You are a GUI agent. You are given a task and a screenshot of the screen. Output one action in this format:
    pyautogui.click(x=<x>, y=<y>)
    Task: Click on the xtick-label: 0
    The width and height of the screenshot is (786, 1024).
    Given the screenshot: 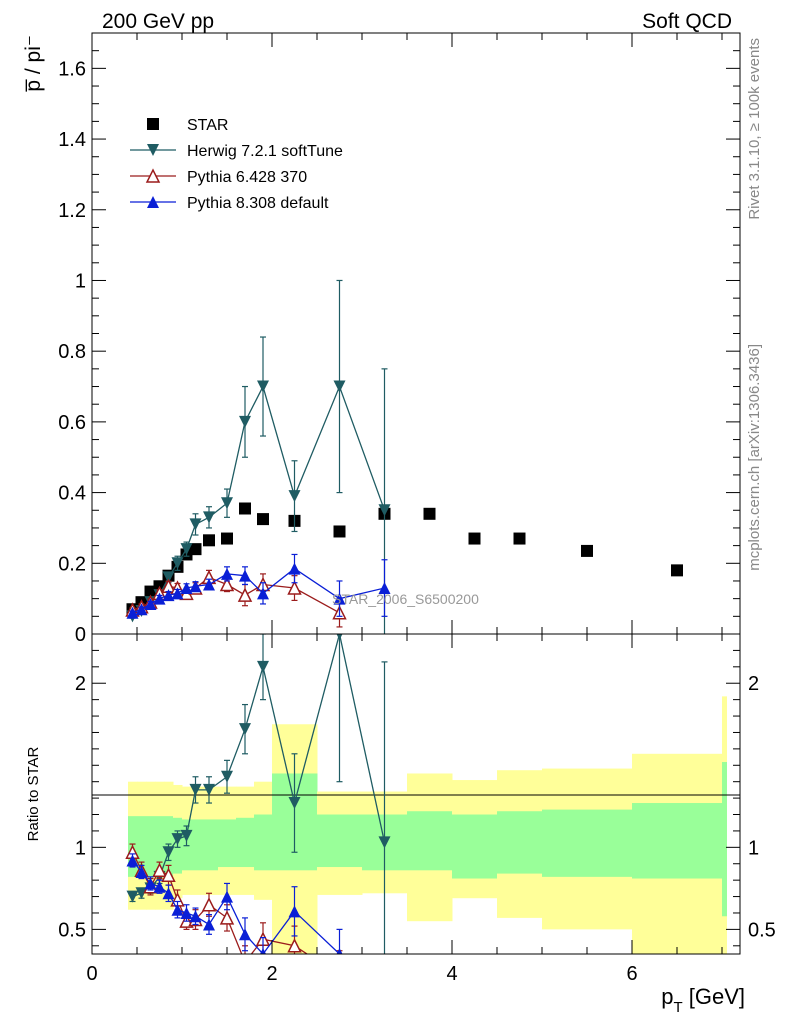 What is the action you would take?
    pyautogui.click(x=91, y=974)
    